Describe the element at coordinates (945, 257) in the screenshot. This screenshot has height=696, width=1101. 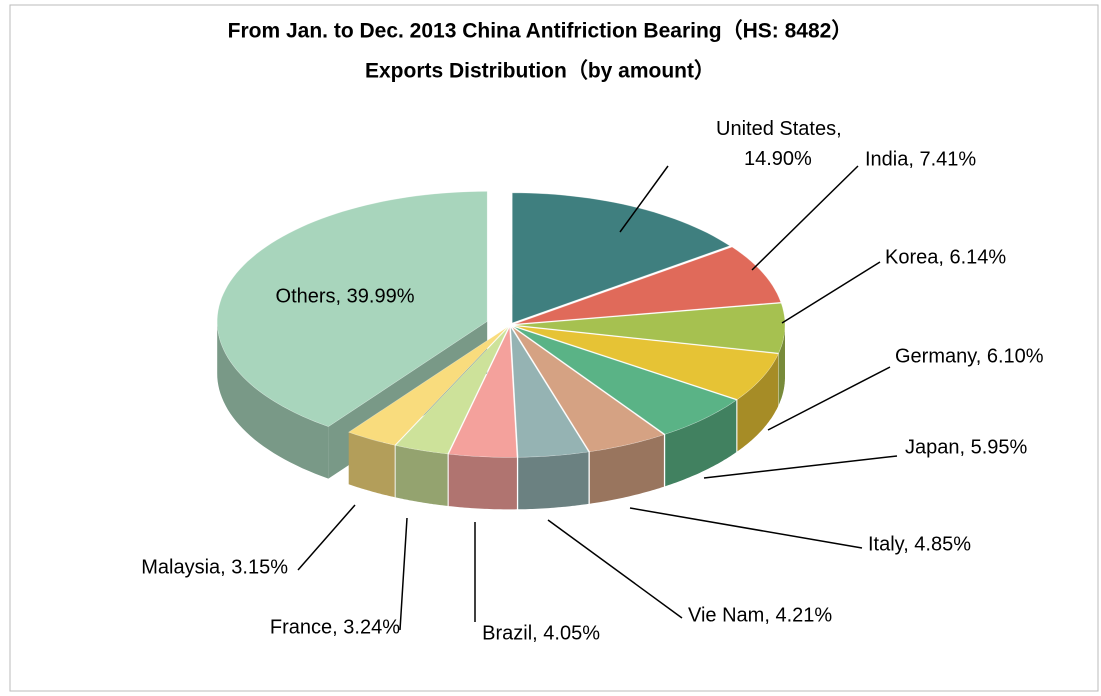
I see `data-label: Korea, 6.14%` at that location.